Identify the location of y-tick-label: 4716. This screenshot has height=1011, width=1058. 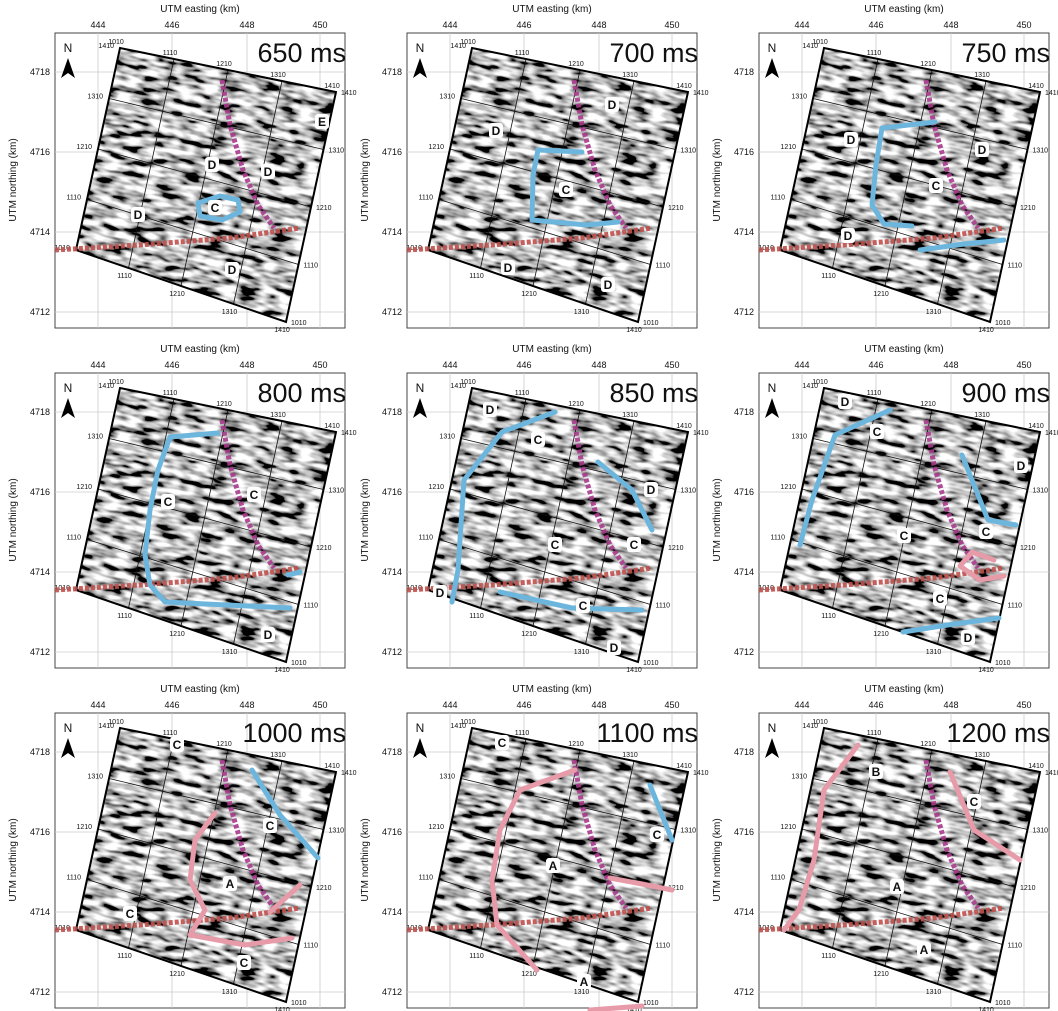
(392, 152).